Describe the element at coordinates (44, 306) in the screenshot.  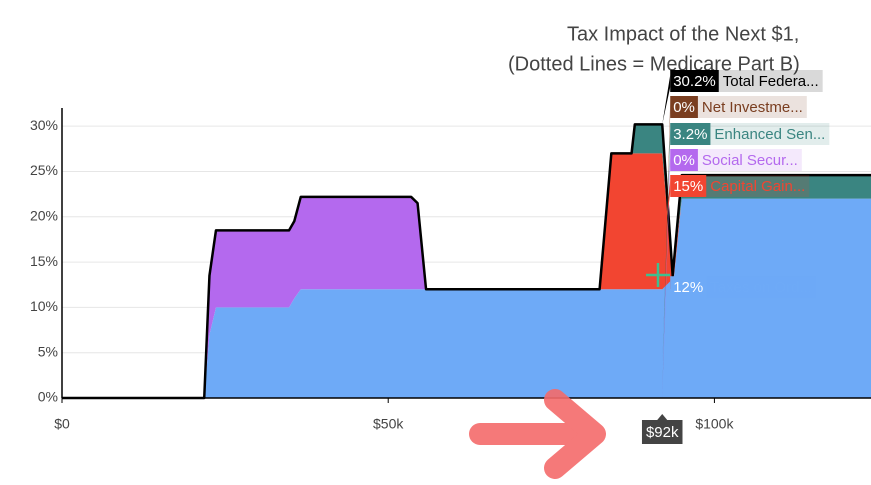
I see `y-tick-label: 10%` at that location.